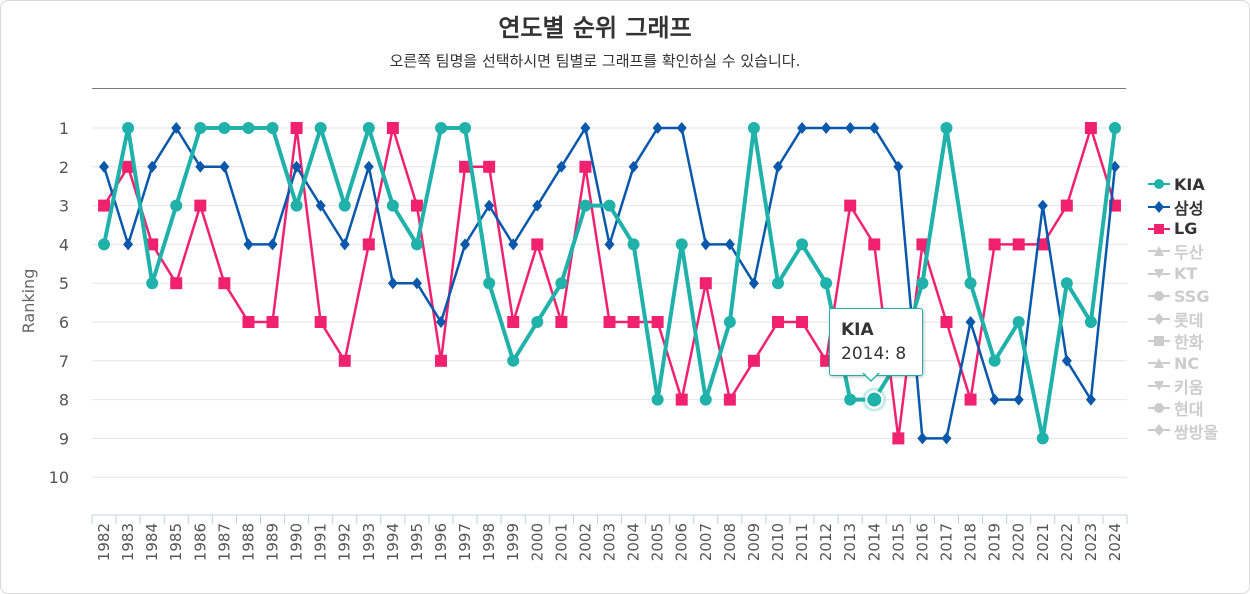  Describe the element at coordinates (1091, 542) in the screenshot. I see `x-tick-label: 2023` at that location.